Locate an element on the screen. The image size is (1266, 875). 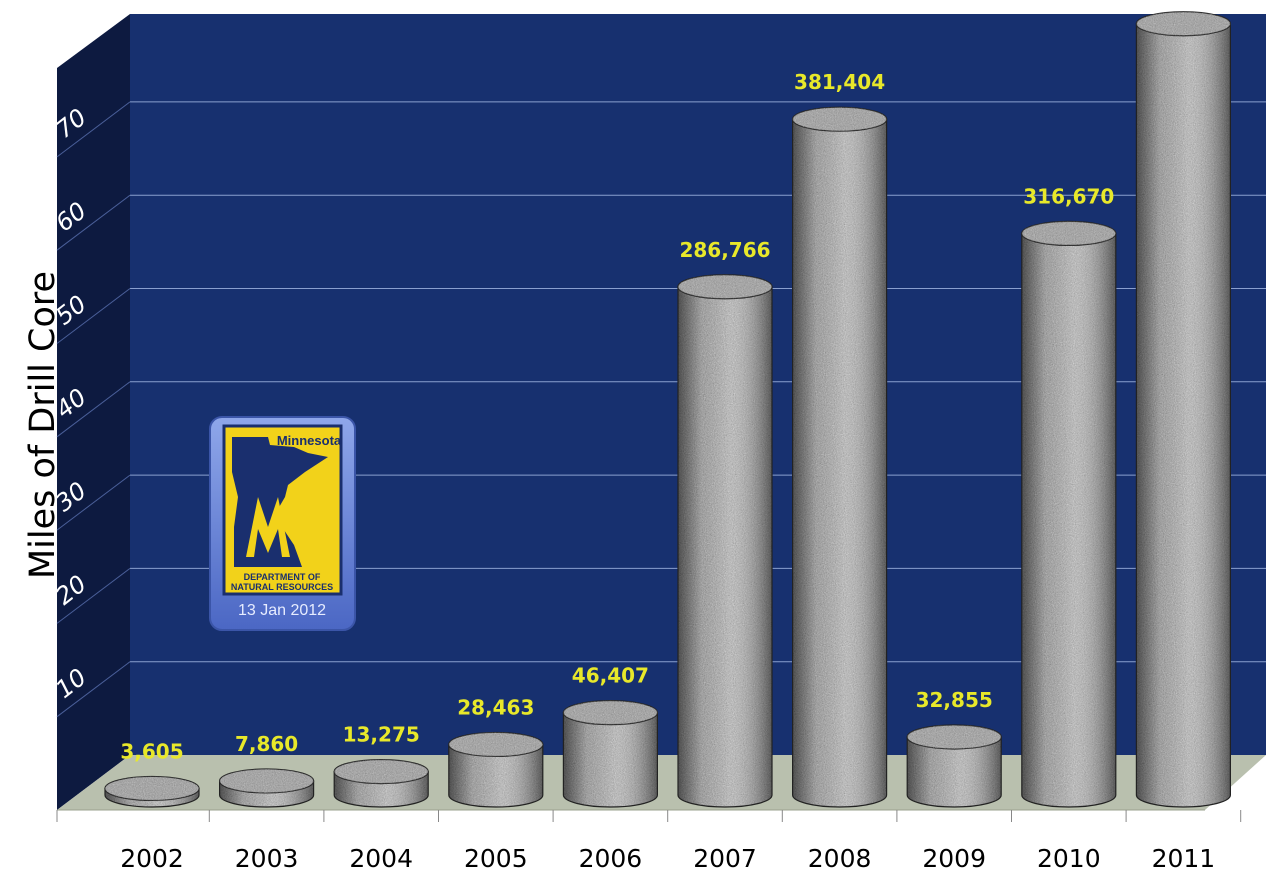
data-label: 13,275 is located at coordinates (381, 735).